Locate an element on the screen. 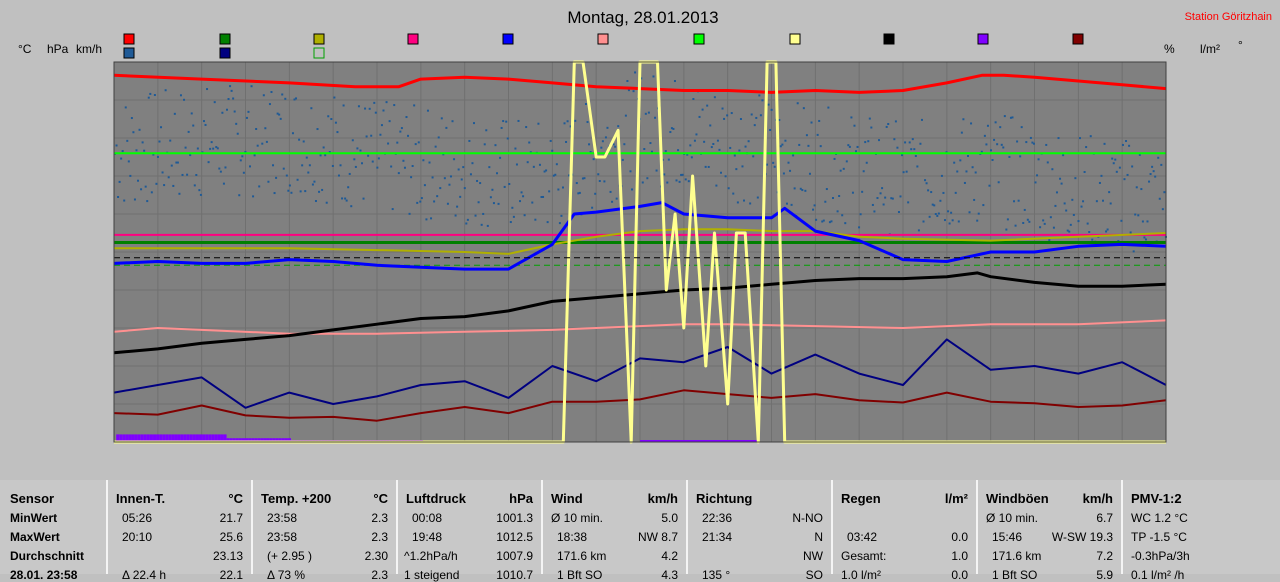 This screenshot has height=582, width=1280. luft-trend: ^1.2hPa/h is located at coordinates (431, 556).